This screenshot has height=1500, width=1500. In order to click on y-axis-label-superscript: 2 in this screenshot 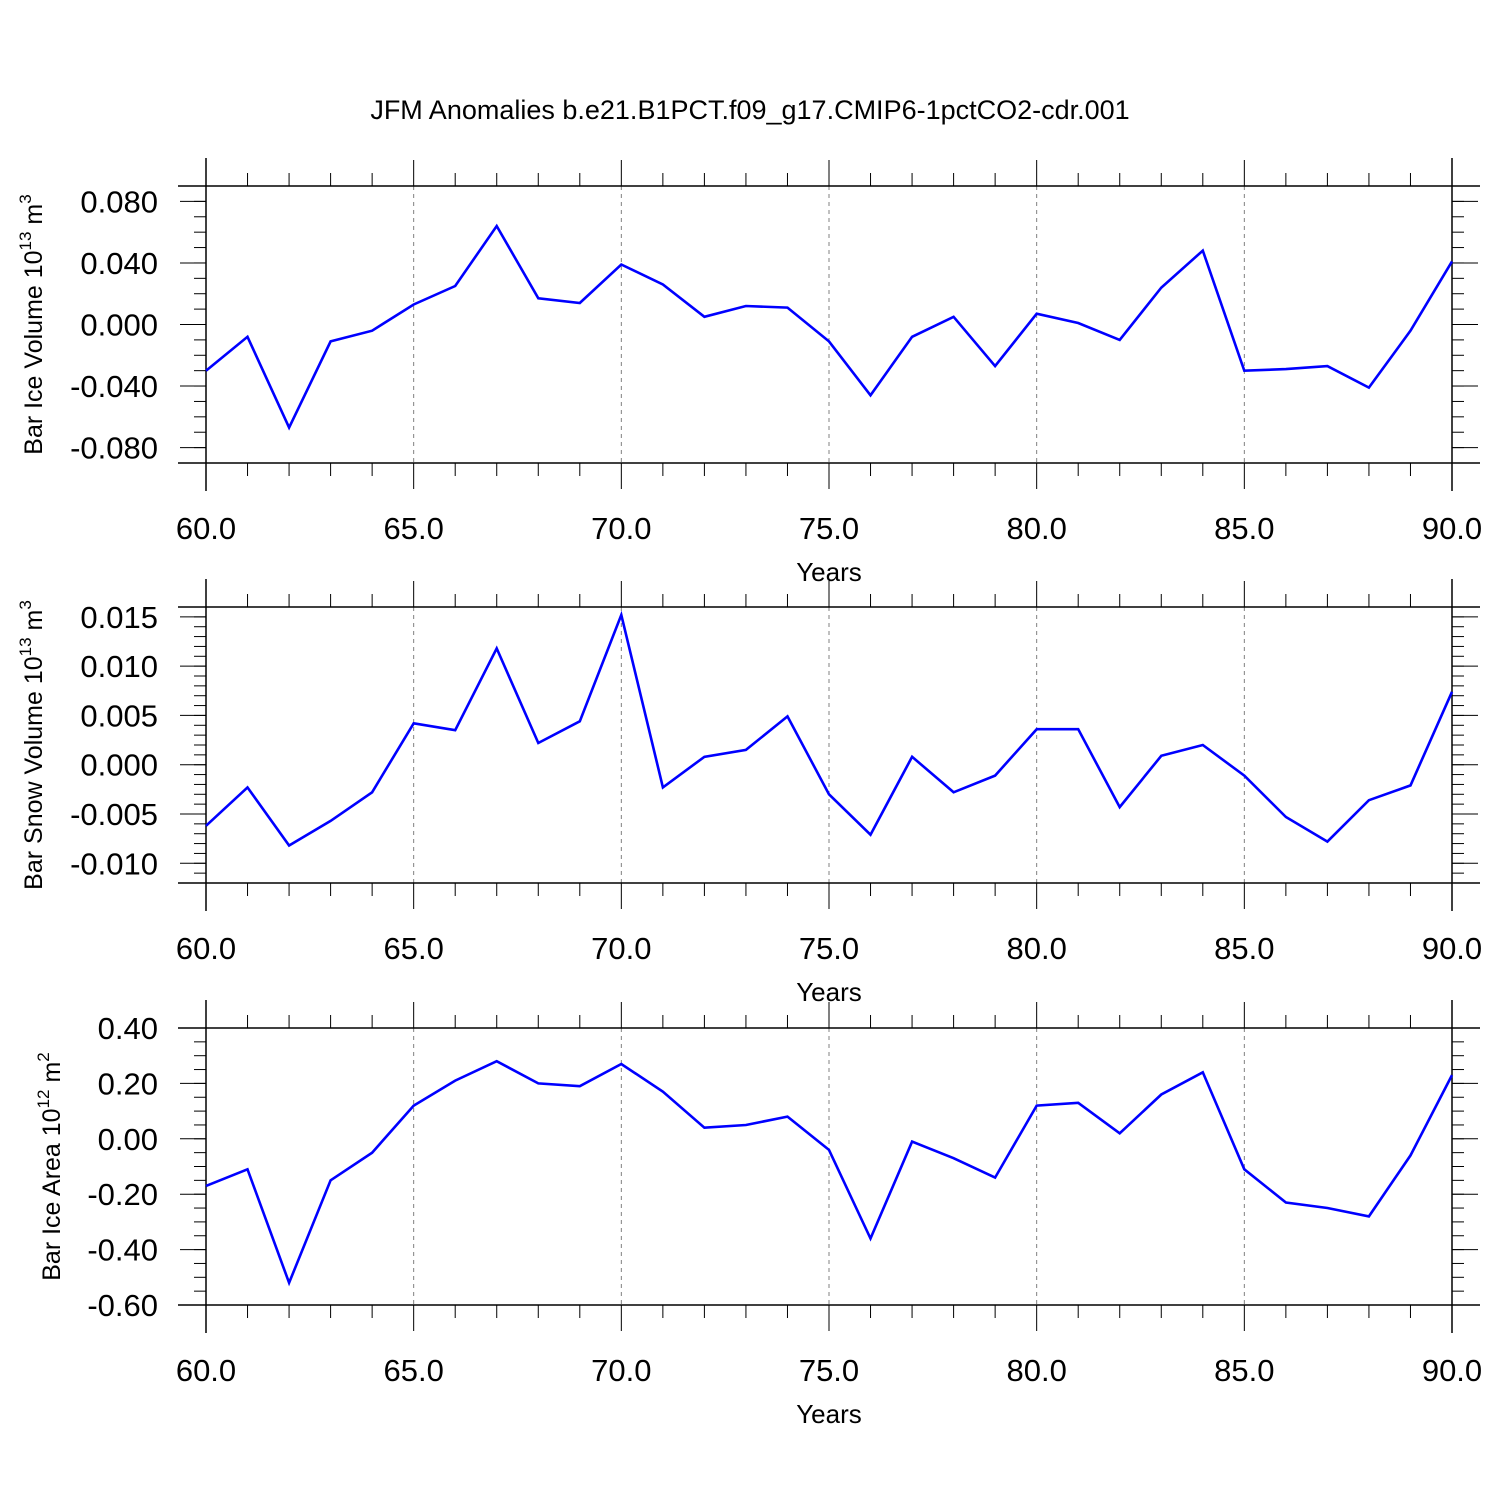, I will do `click(43, 1056)`.